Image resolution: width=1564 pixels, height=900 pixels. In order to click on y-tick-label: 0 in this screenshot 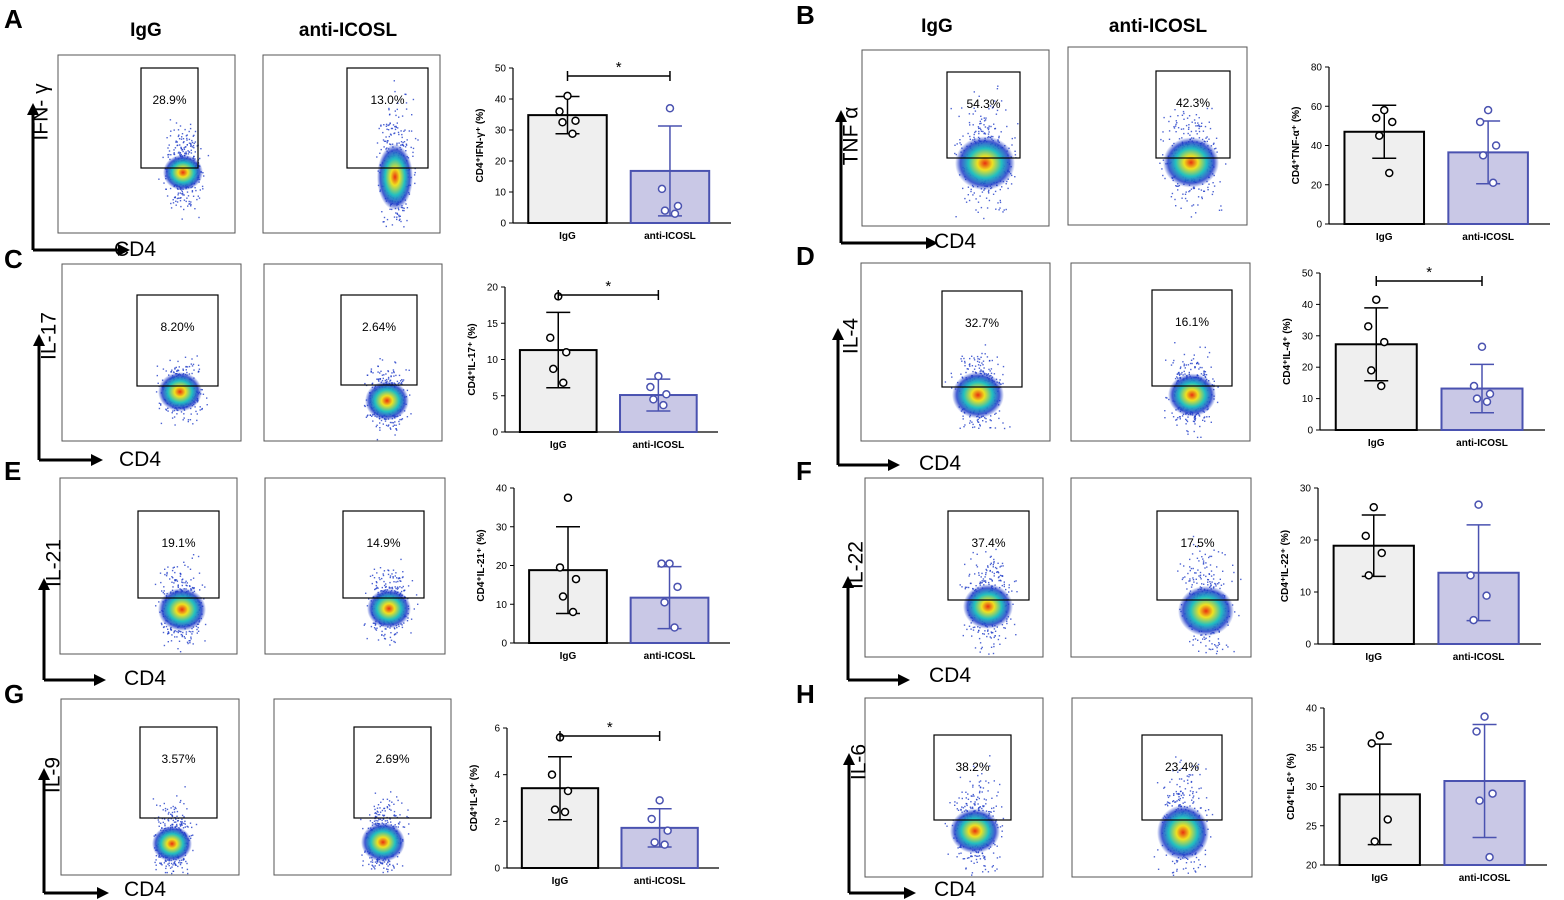, I will do `click(504, 644)`.